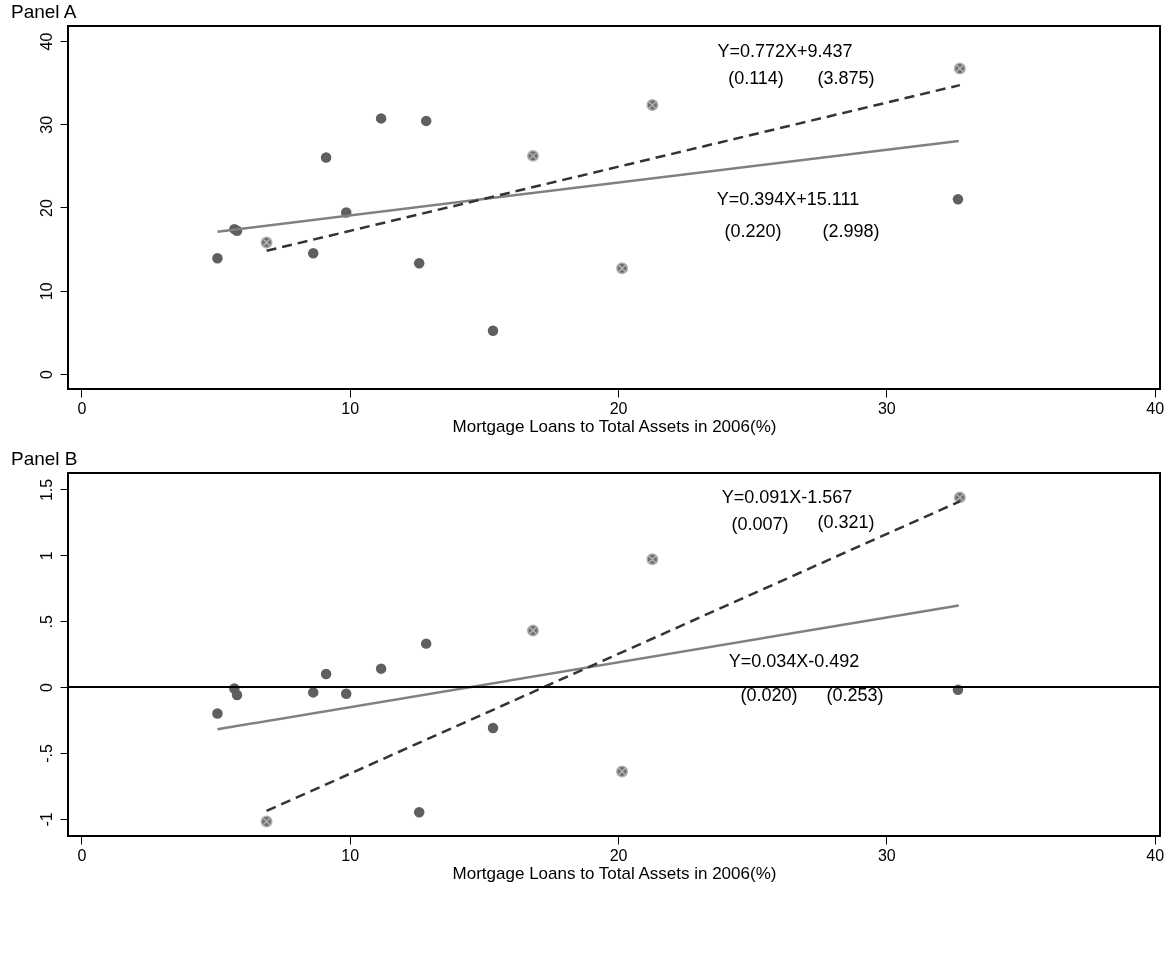 Image resolution: width=1176 pixels, height=957 pixels. Describe the element at coordinates (769, 695) in the screenshot. I see `annotation: (0.020)` at that location.